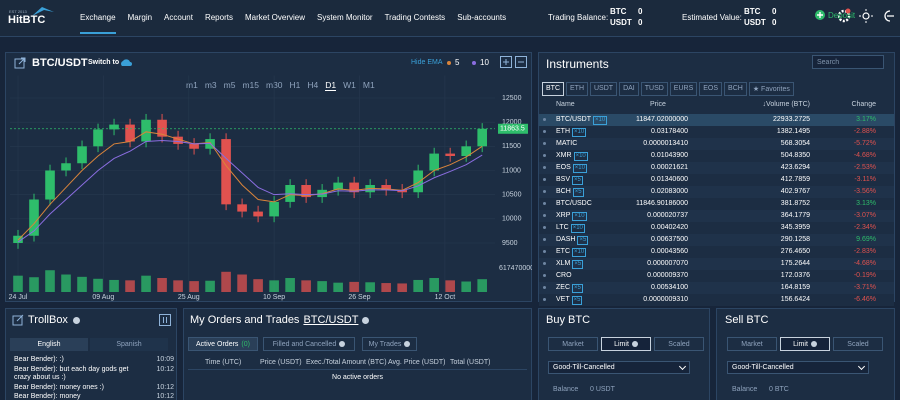 This screenshot has height=400, width=900. What do you see at coordinates (229, 85) in the screenshot?
I see `timeframe: m5` at bounding box center [229, 85].